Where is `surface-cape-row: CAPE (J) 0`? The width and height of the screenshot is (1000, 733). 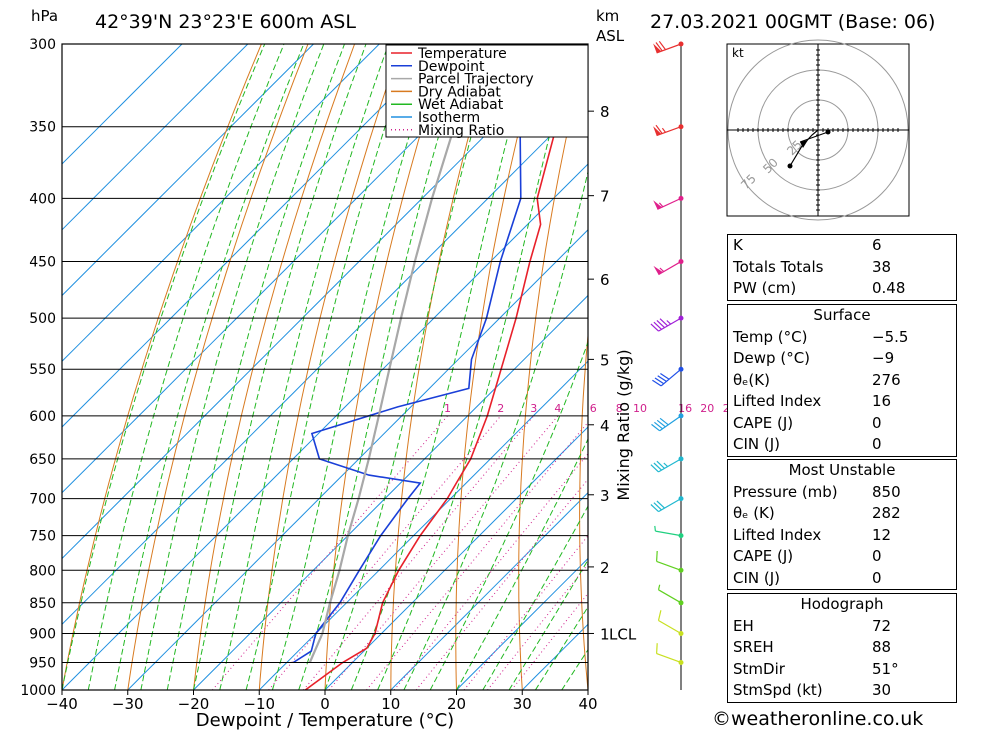
surface-cape-row: CAPE (J) 0 is located at coordinates (807, 422).